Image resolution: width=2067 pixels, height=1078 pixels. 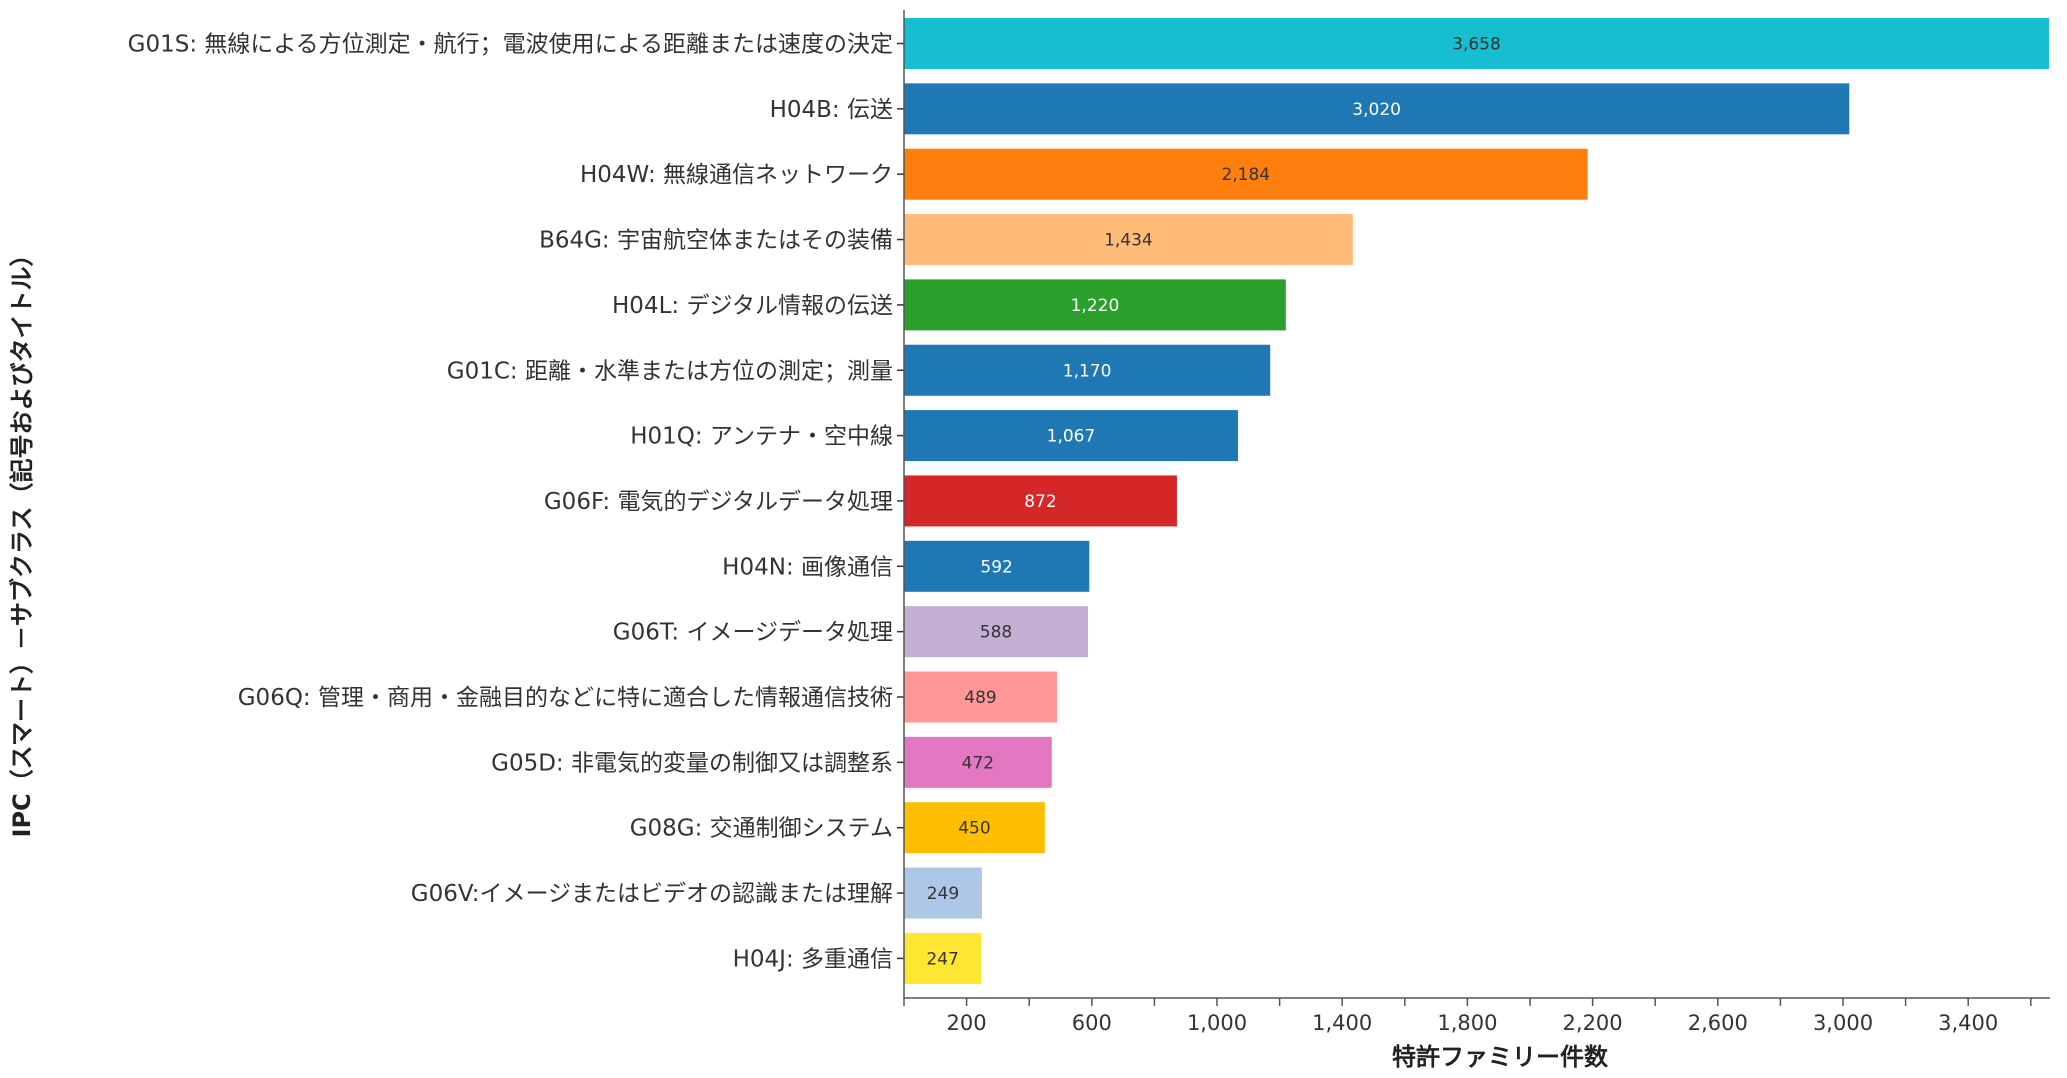 What do you see at coordinates (670, 371) in the screenshot?
I see `category-label: G01C: 距離・水準または方位の測定；測量` at bounding box center [670, 371].